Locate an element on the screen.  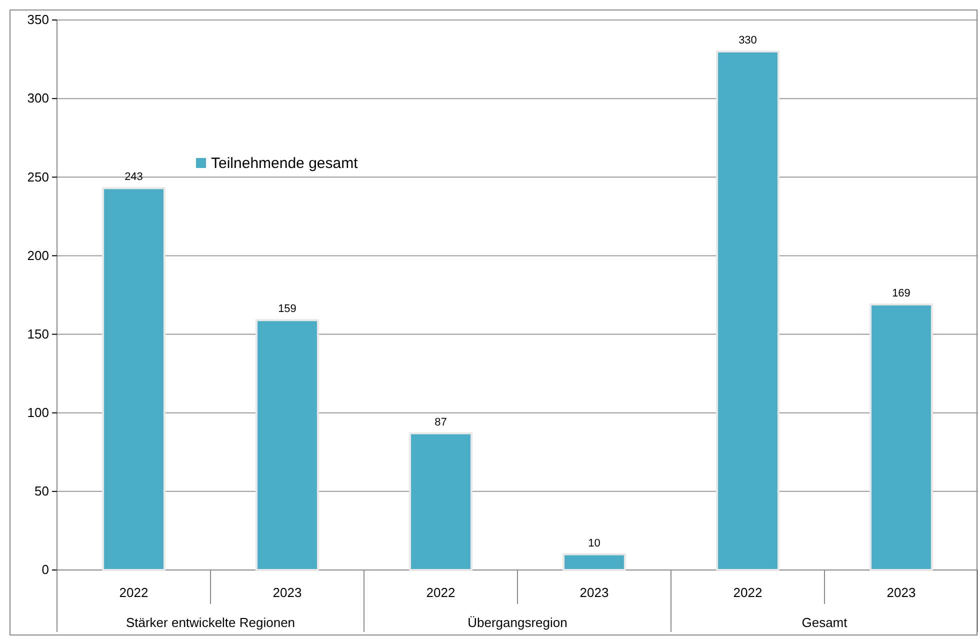
y-tick-label: 200 is located at coordinates (38, 255).